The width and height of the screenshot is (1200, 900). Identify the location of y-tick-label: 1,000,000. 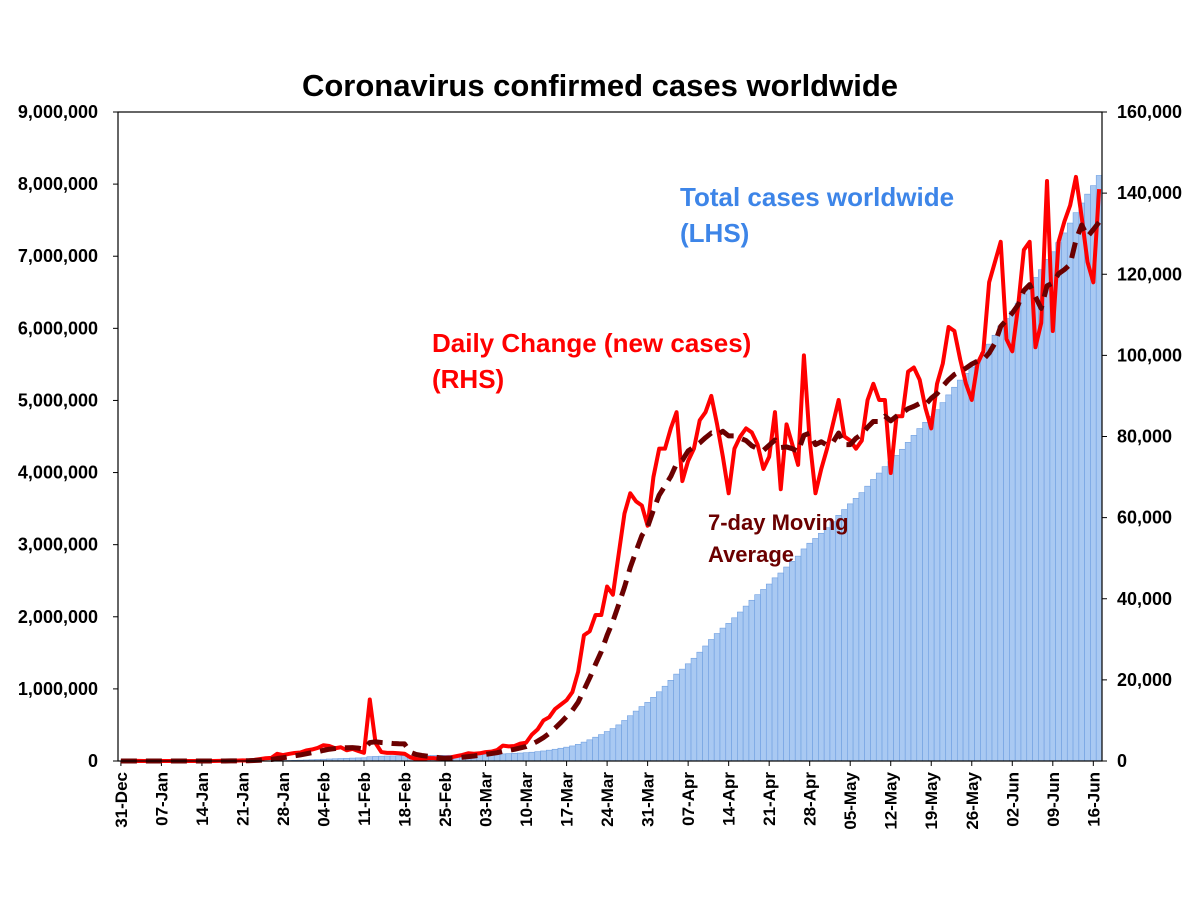
(58, 689).